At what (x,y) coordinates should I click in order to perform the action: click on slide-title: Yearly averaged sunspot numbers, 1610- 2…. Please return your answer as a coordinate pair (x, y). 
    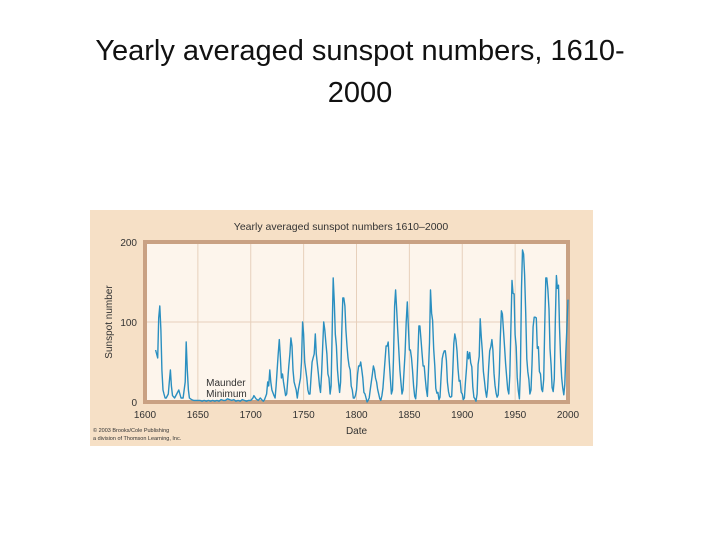
    Looking at the image, I should click on (360, 72).